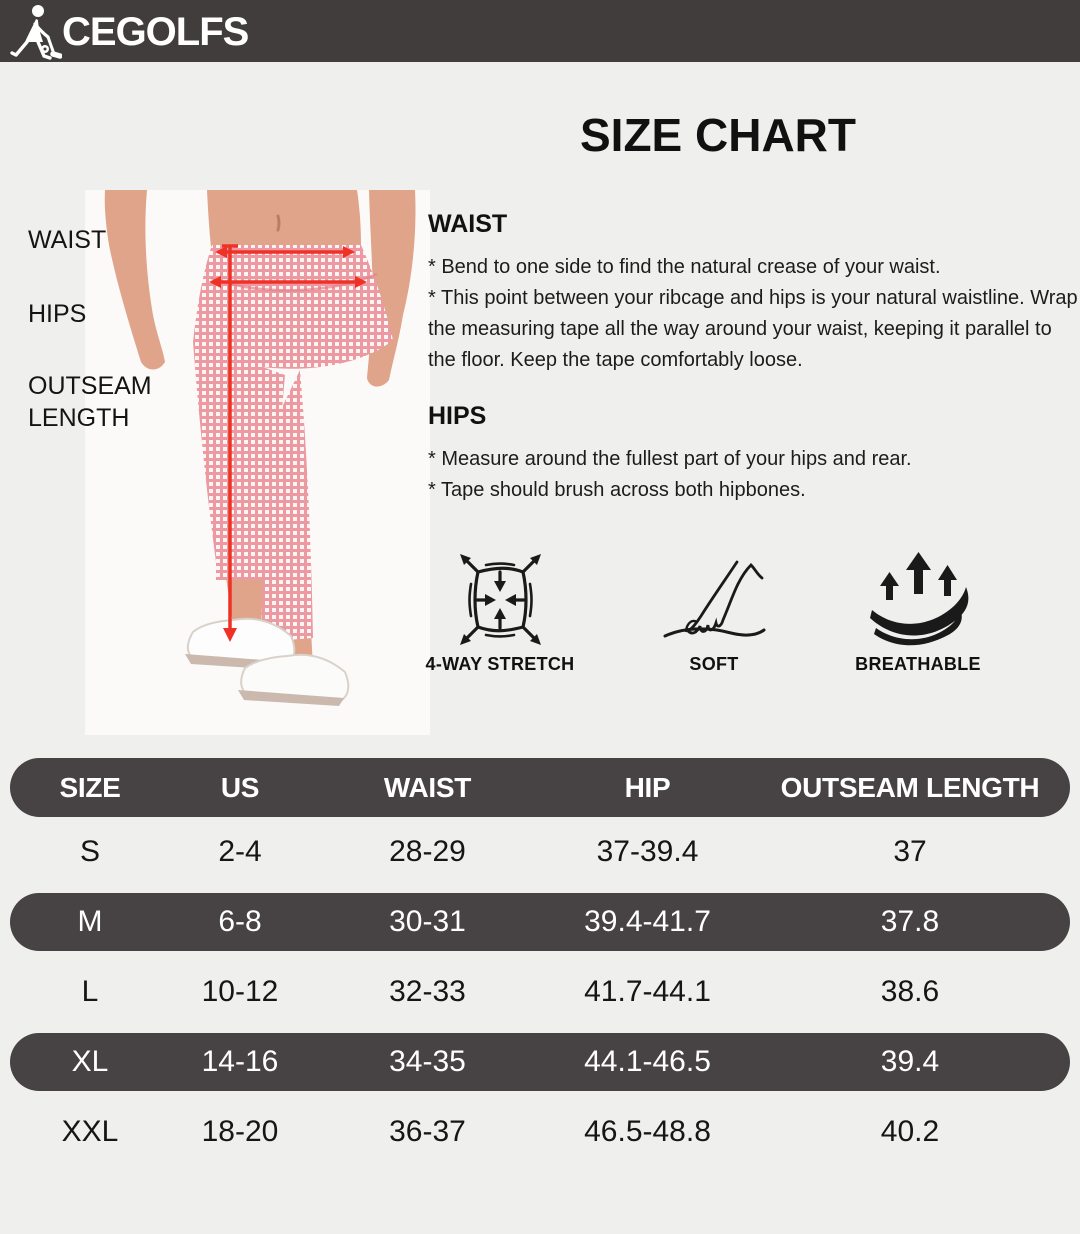 This screenshot has width=1080, height=1234. I want to click on cell-waist: 30-31, so click(427, 921).